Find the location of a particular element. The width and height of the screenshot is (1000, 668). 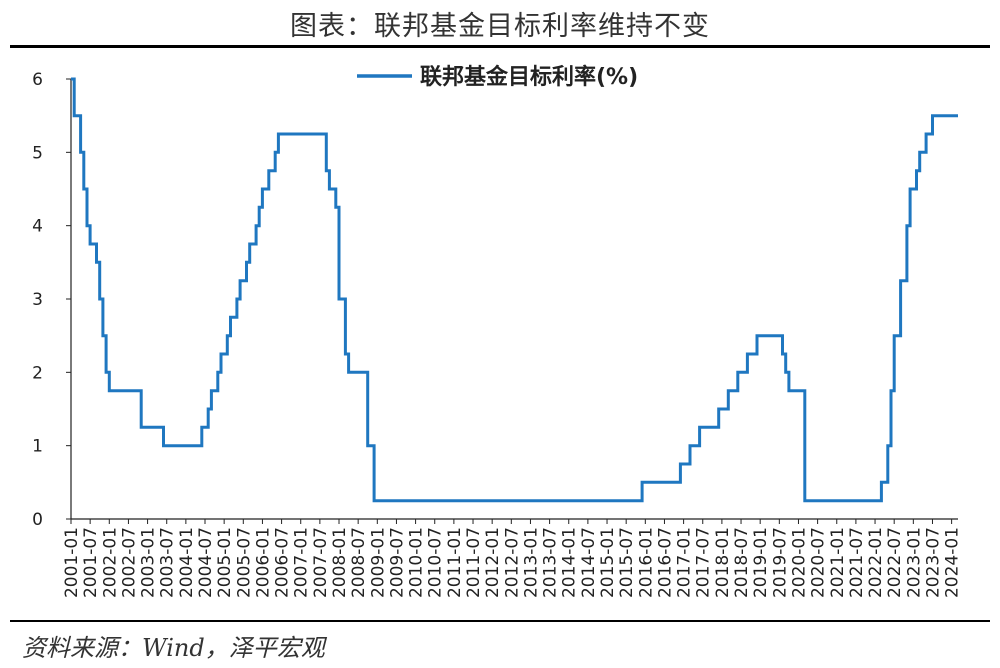

x-tick-label: 2003-01 is located at coordinates (149, 562).